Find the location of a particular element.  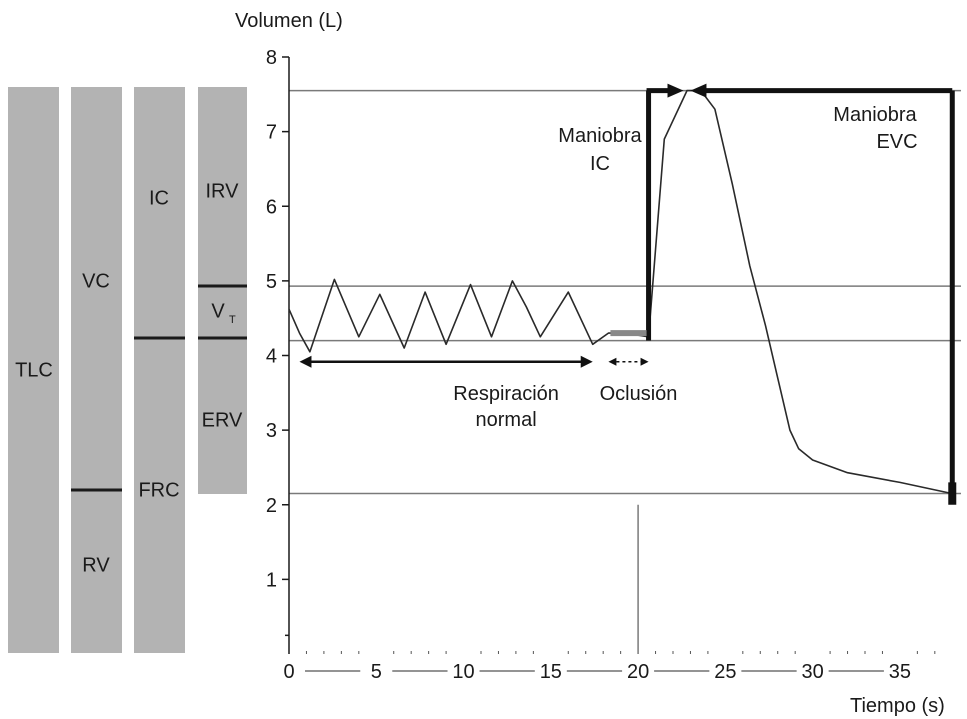

label-tlc: TLC is located at coordinates (34, 370).